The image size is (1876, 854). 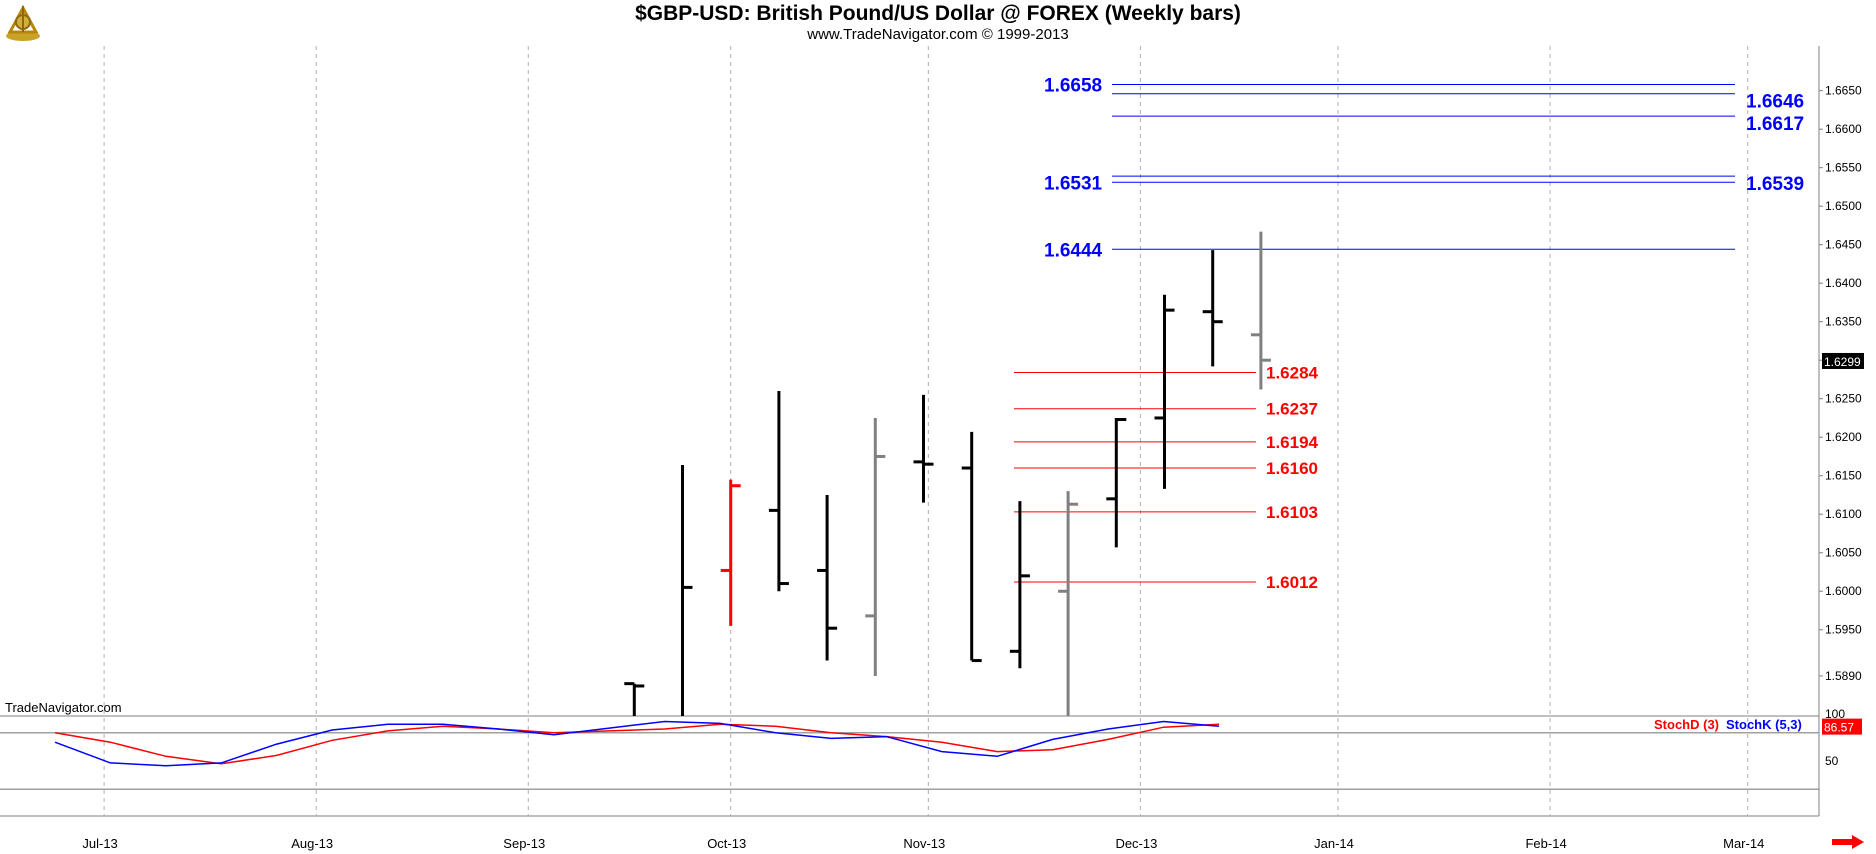 I want to click on resistance-label: 1.6444, so click(x=1073, y=250).